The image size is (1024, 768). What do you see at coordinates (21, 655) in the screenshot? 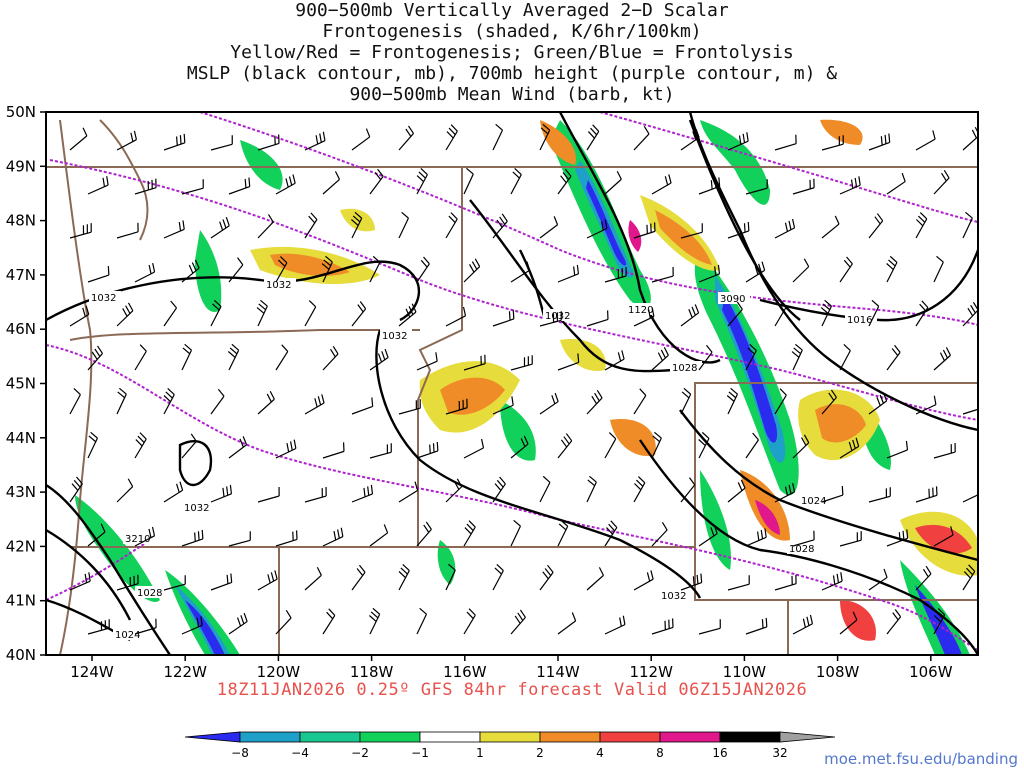
I see `lat-tick-label: 40N` at bounding box center [21, 655].